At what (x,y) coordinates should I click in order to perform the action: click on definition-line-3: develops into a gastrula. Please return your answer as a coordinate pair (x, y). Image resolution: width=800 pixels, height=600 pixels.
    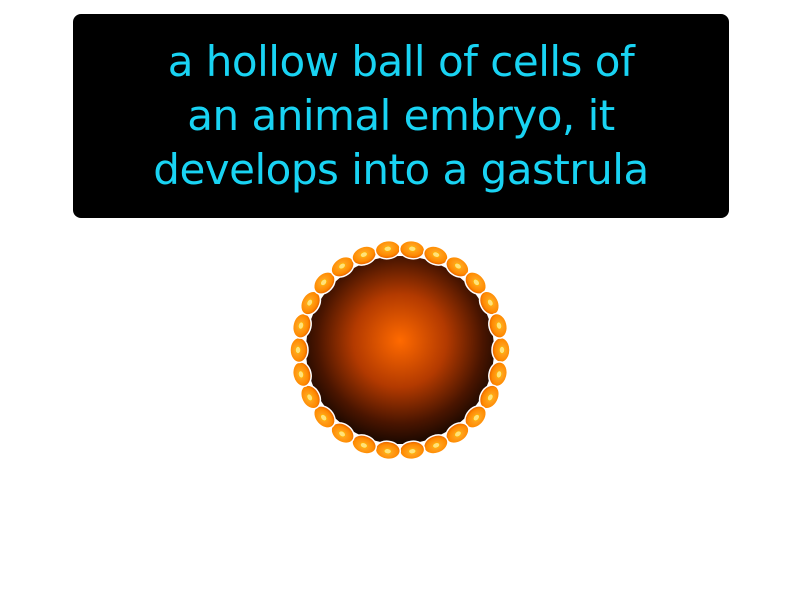
    Looking at the image, I should click on (401, 169).